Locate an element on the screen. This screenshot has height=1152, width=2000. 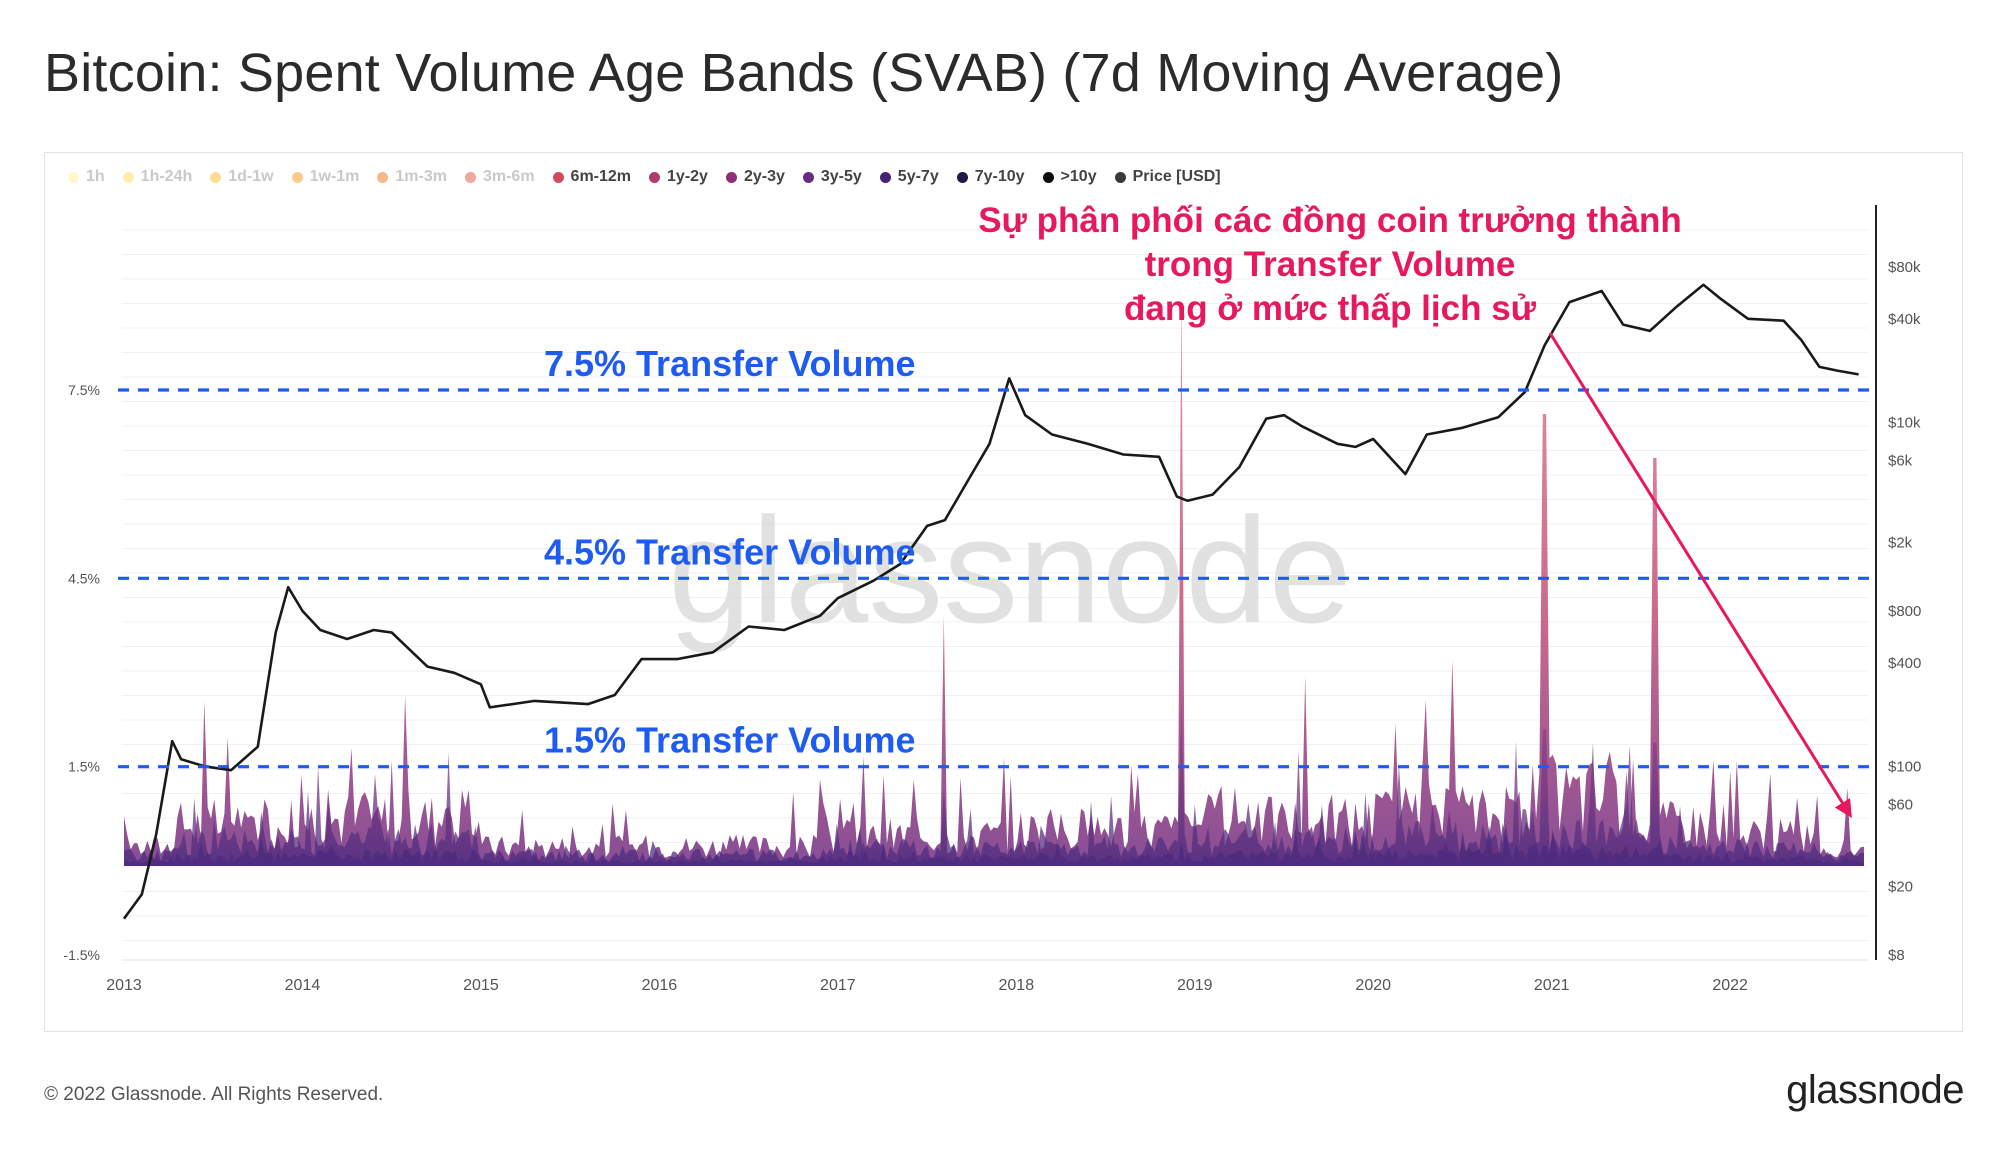
y-right-tick-label: $6k is located at coordinates (1900, 460).